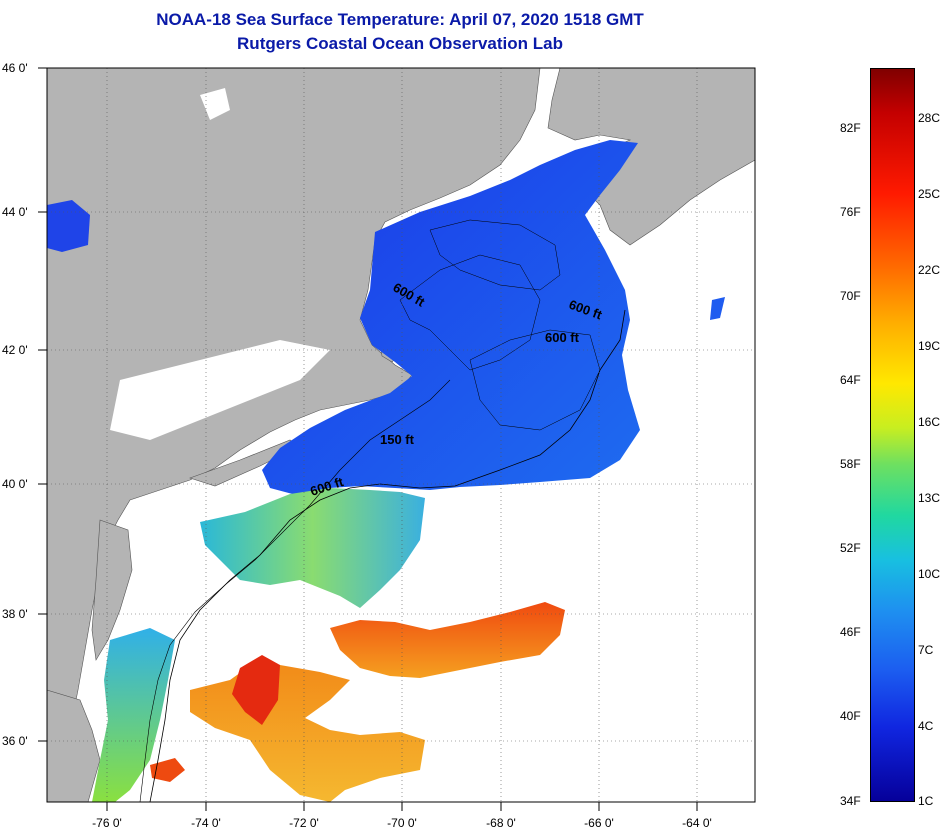 The height and width of the screenshot is (832, 944). What do you see at coordinates (850, 296) in the screenshot?
I see `legend-f-label: 70F` at bounding box center [850, 296].